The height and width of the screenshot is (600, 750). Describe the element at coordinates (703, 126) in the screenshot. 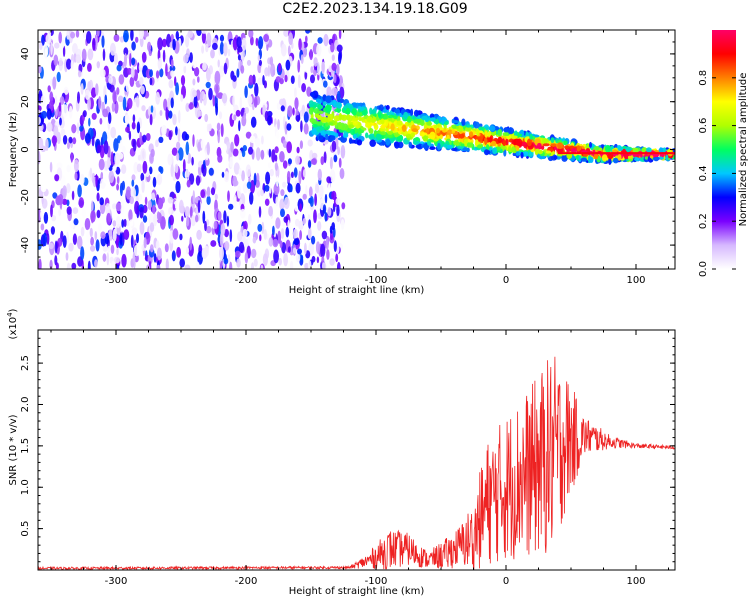

I see `colorbar-tick-label: 0.6` at that location.